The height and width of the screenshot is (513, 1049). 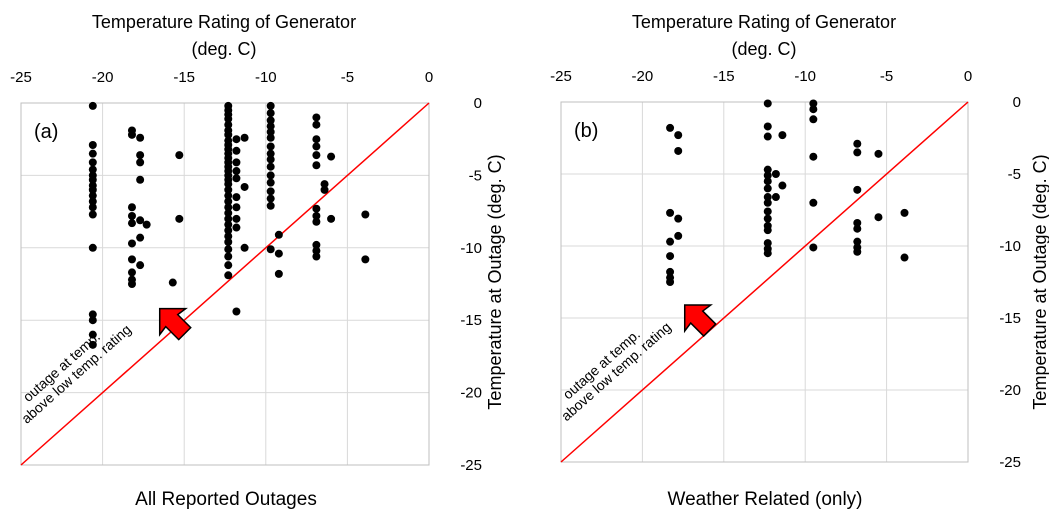 I want to click on x-tick-label: 0, so click(x=968, y=76).